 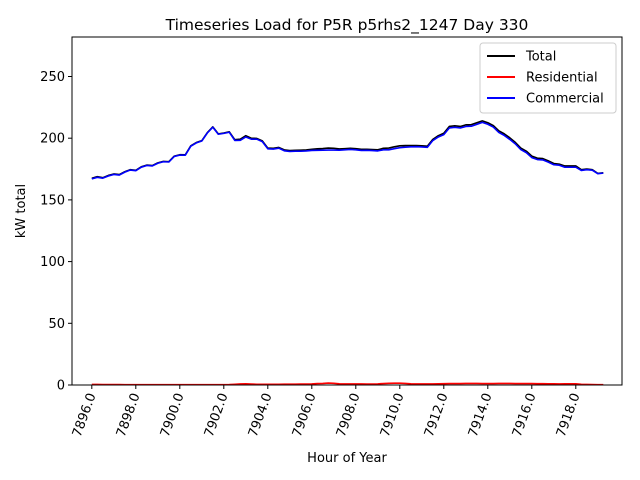 What do you see at coordinates (56, 232) in the screenshot?
I see `y-axis: 0 50 100 150 200 250` at bounding box center [56, 232].